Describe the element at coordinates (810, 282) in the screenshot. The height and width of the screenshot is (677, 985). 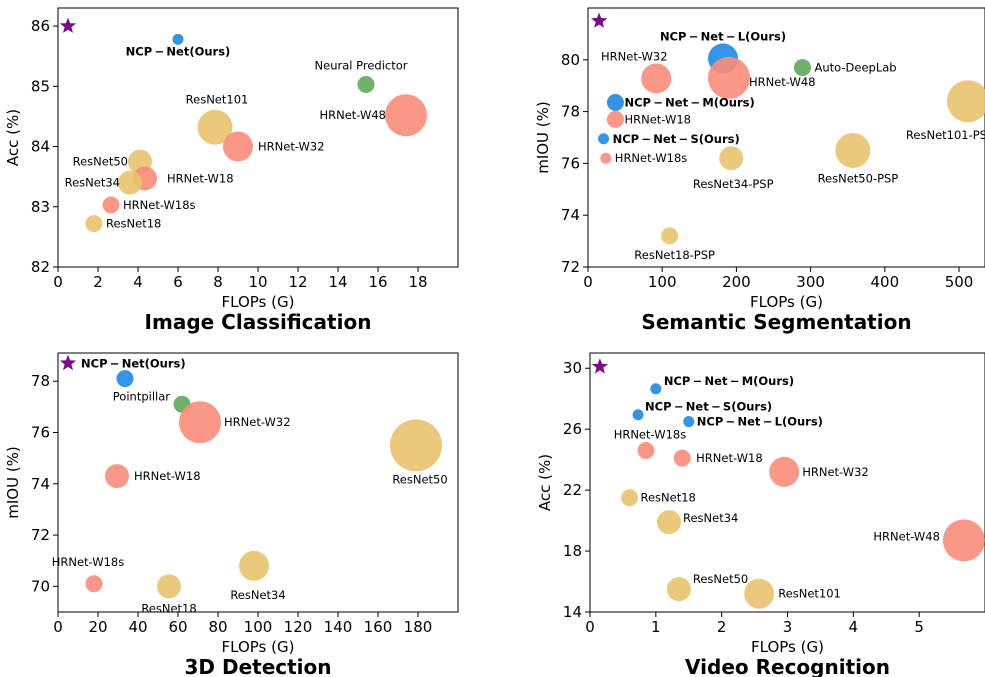
I see `x-tick-label: 300` at that location.